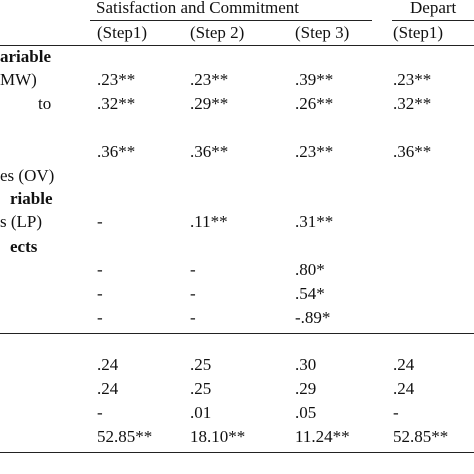 Image resolution: width=474 pixels, height=474 pixels. What do you see at coordinates (218, 436) in the screenshot?
I see `cell: 18.10**` at bounding box center [218, 436].